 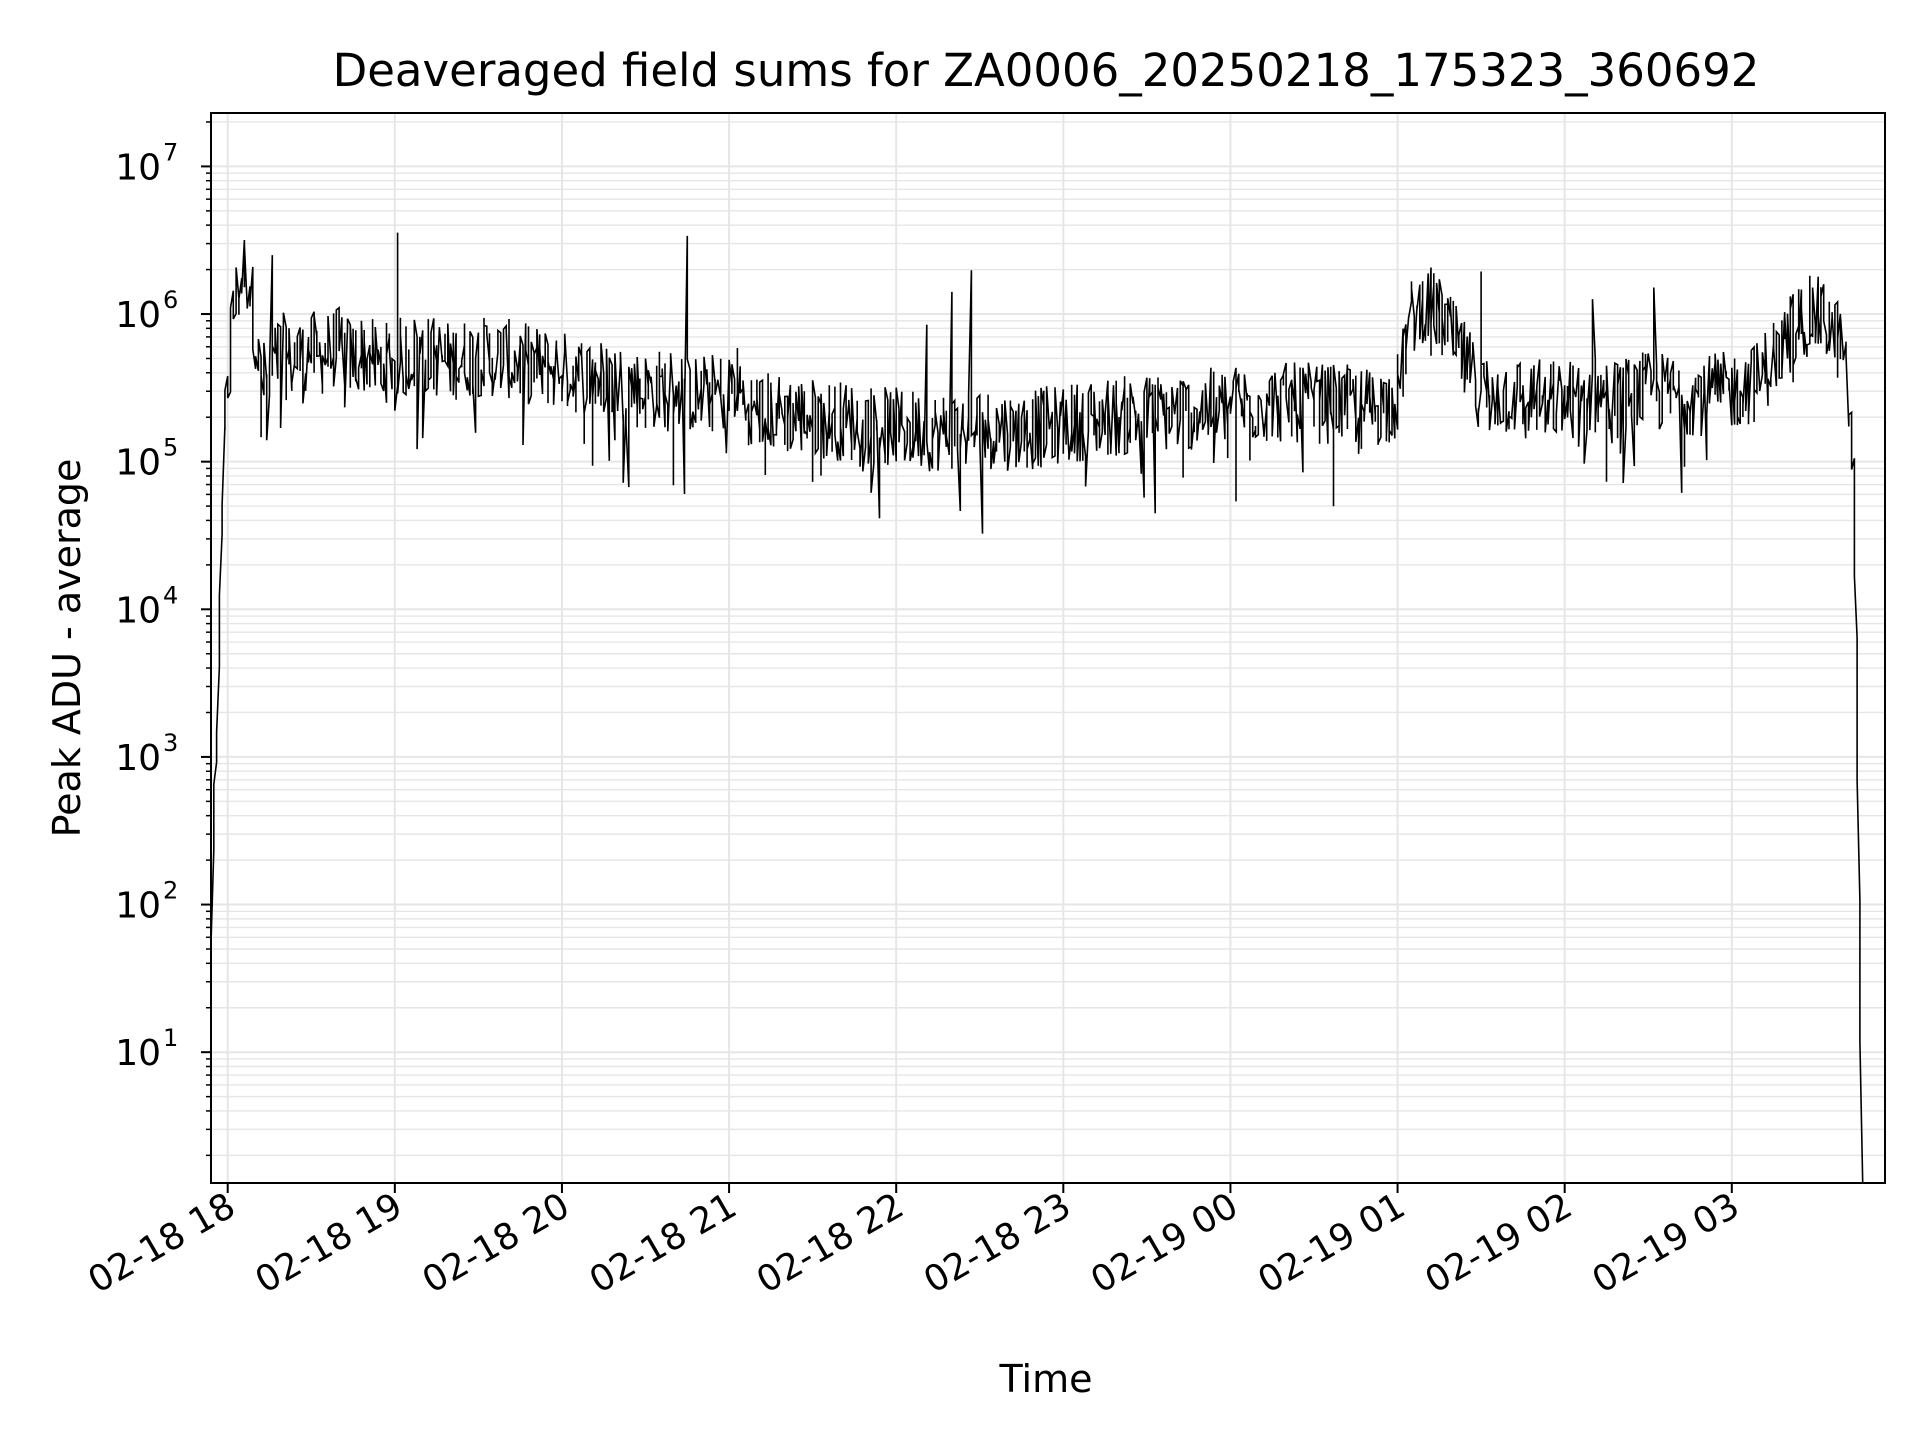 What do you see at coordinates (170, 891) in the screenshot?
I see `y-tick-exponent: 2` at bounding box center [170, 891].